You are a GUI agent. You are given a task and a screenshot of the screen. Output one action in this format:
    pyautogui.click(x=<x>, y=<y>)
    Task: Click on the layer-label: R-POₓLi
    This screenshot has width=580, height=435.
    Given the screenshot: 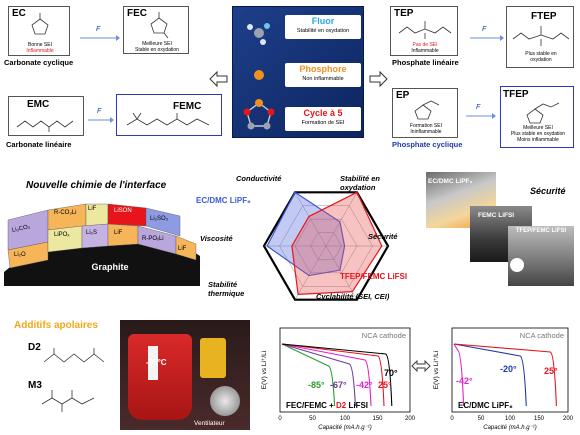 What is the action you would take?
    pyautogui.click(x=153, y=239)
    